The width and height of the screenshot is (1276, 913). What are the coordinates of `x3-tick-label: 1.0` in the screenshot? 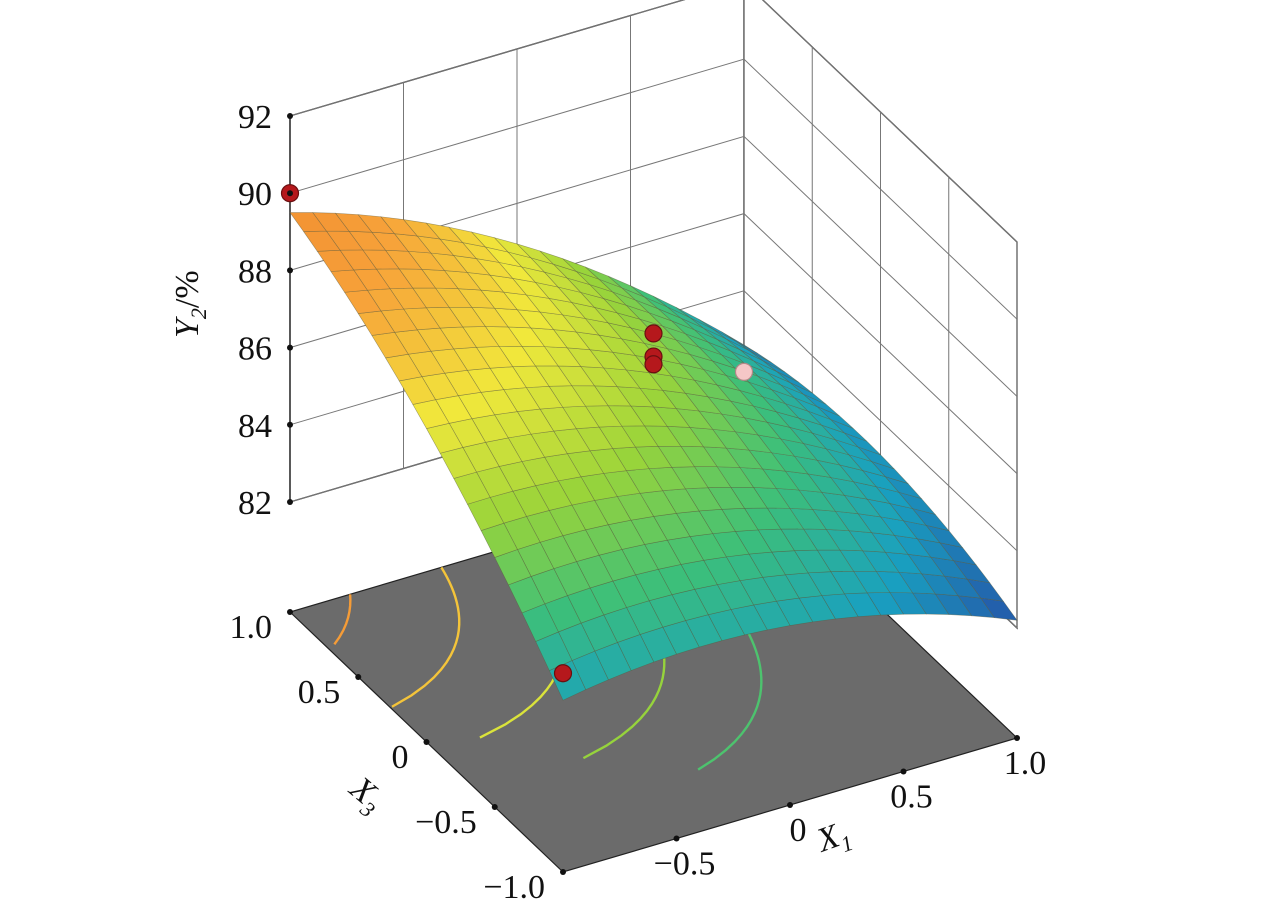 It's located at (251, 627).